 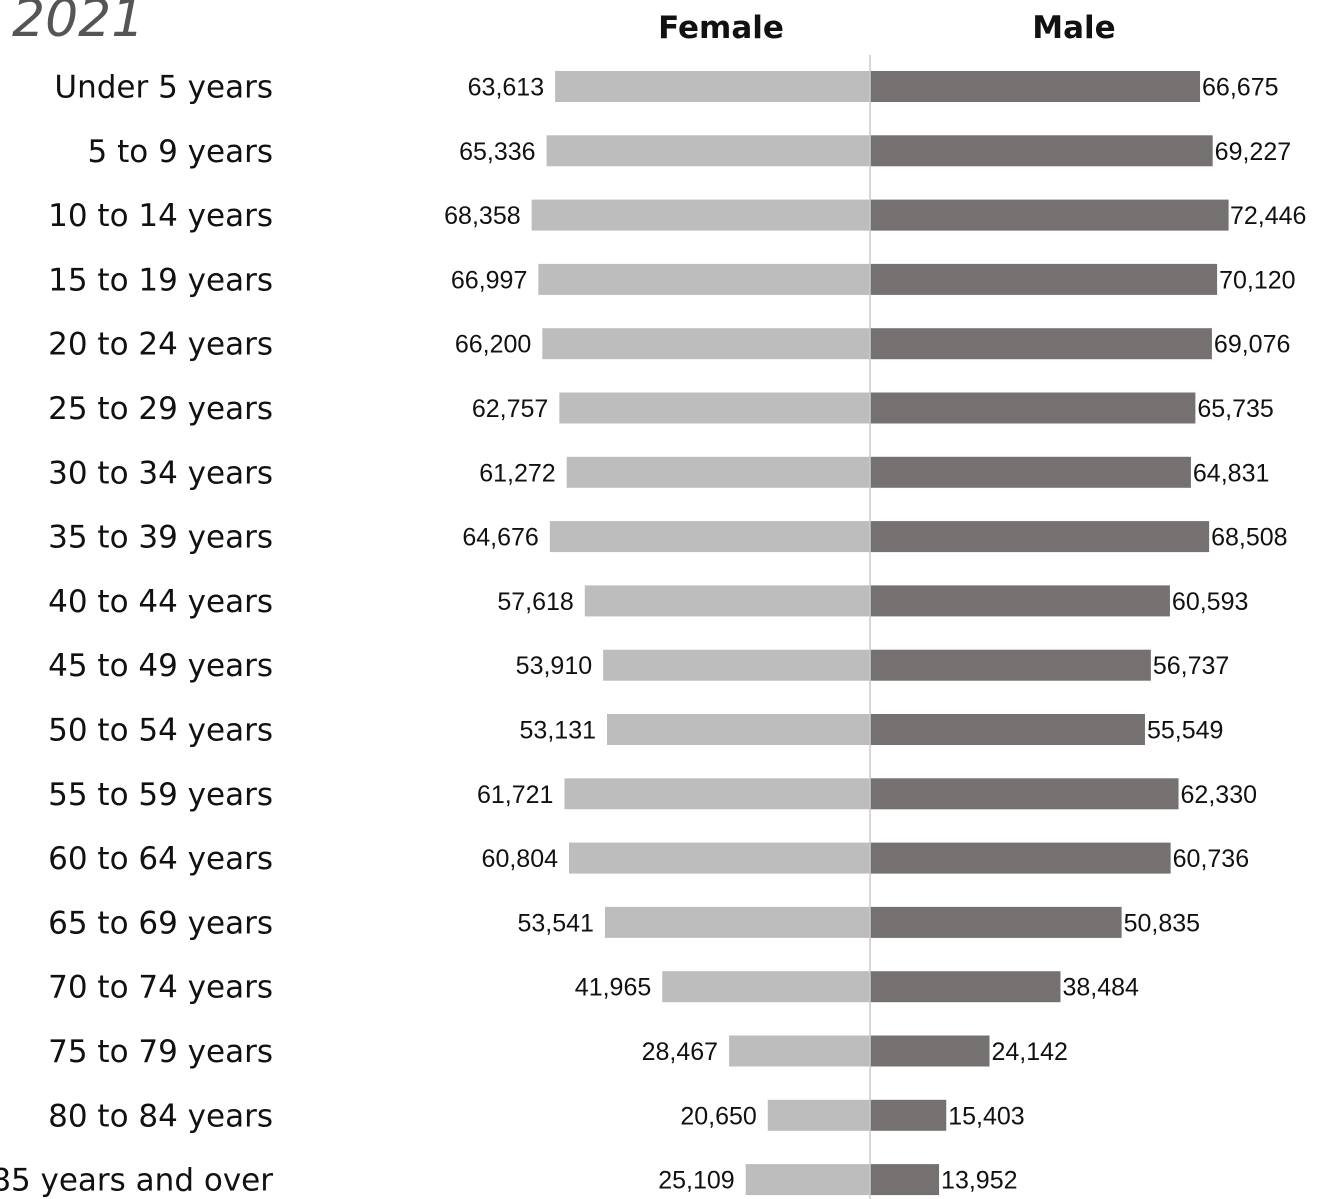 What do you see at coordinates (160, 1116) in the screenshot?
I see `age-group-label: 80 to 84 years` at bounding box center [160, 1116].